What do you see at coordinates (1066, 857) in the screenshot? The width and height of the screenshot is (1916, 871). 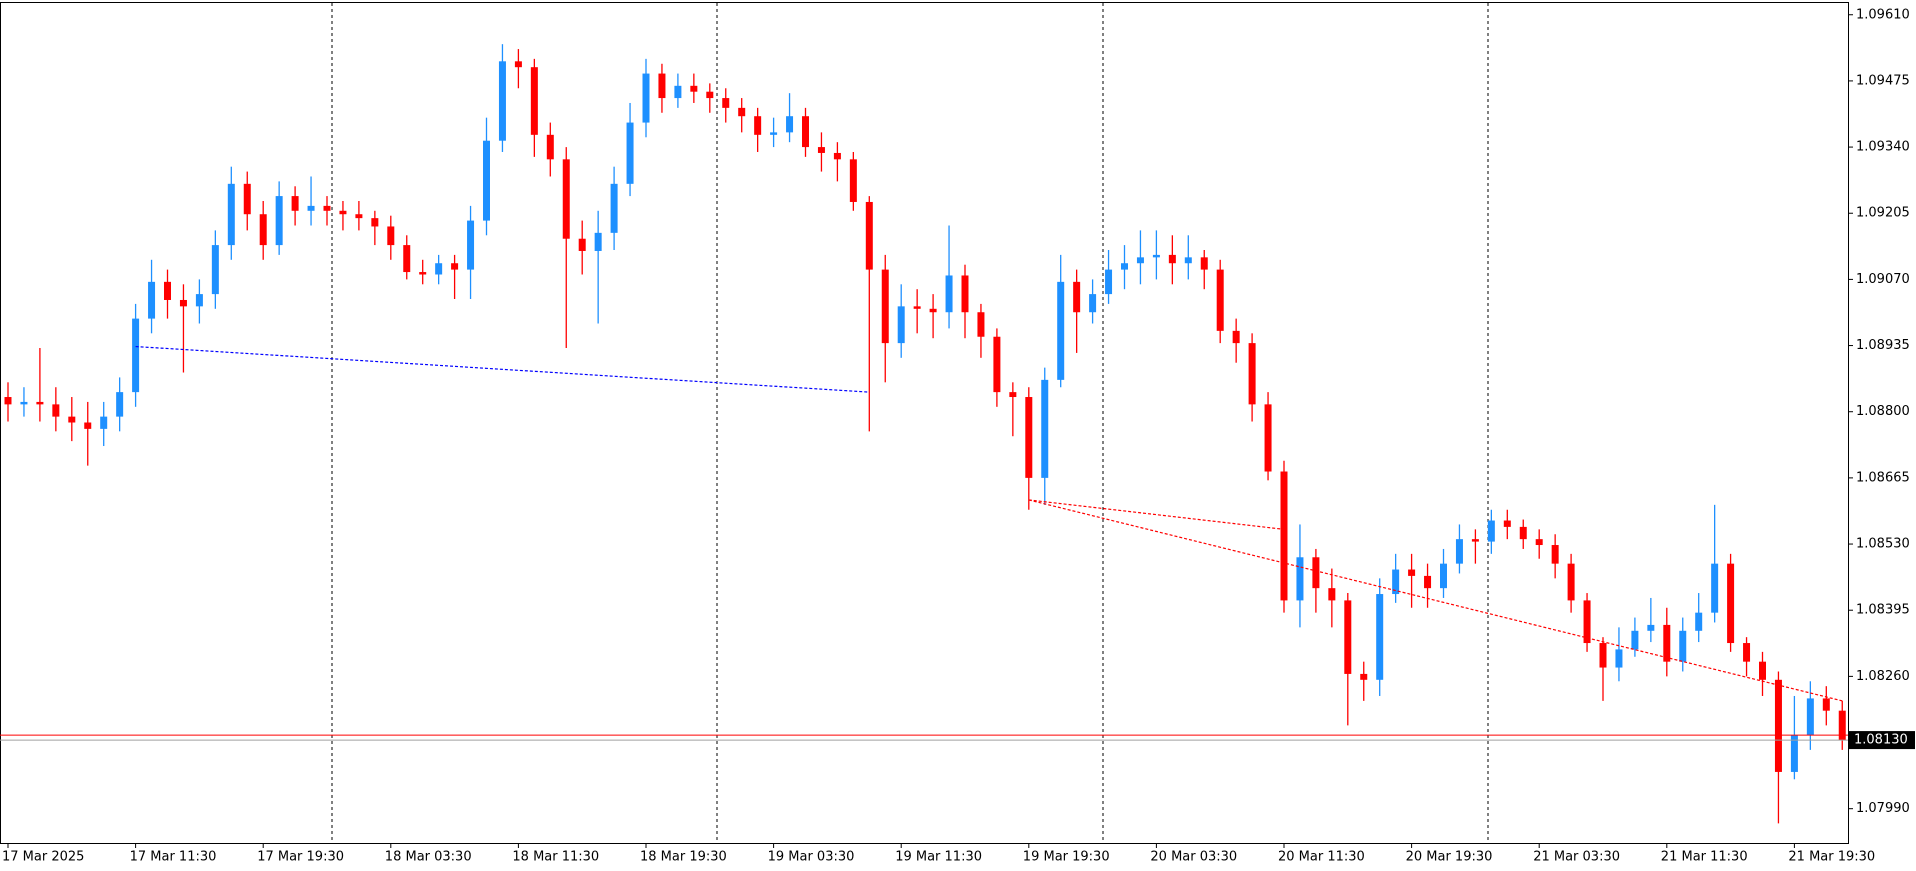 I see `x-tick-label: 19 Mar 19:30` at bounding box center [1066, 857].